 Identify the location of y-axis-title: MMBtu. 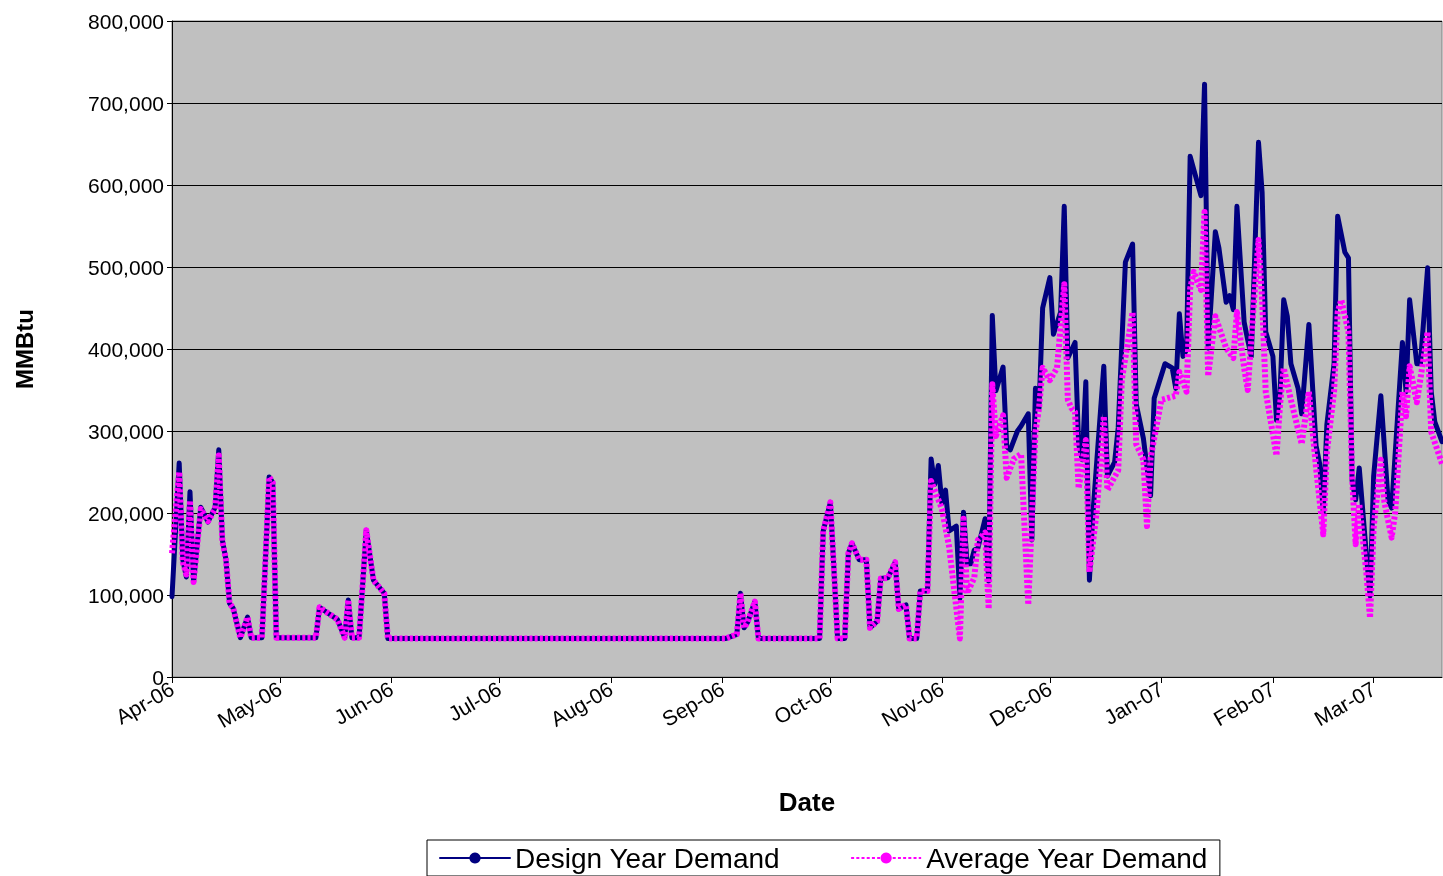
(24, 349).